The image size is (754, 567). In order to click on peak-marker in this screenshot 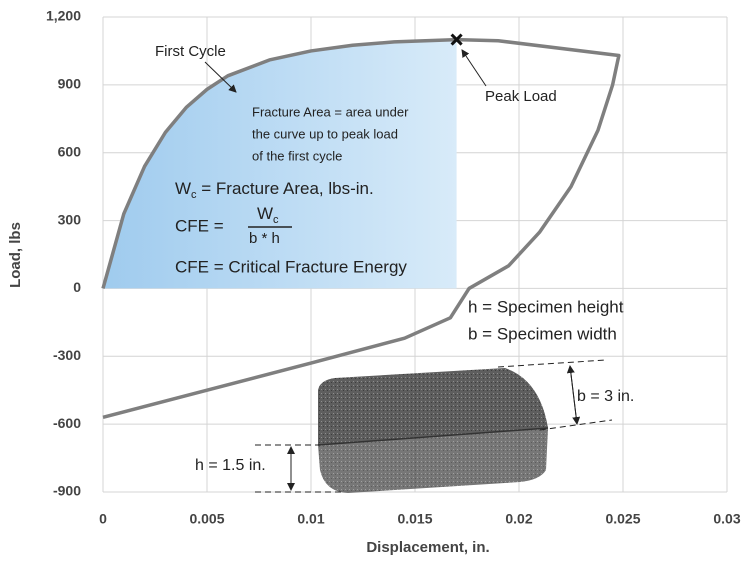, I will do `click(456, 39)`.